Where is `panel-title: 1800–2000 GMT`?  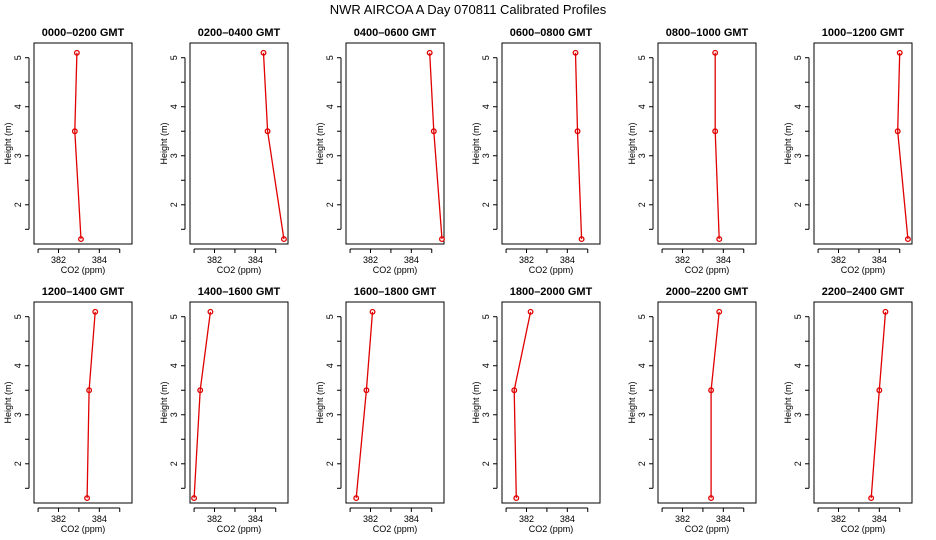
panel-title: 1800–2000 GMT is located at coordinates (551, 292).